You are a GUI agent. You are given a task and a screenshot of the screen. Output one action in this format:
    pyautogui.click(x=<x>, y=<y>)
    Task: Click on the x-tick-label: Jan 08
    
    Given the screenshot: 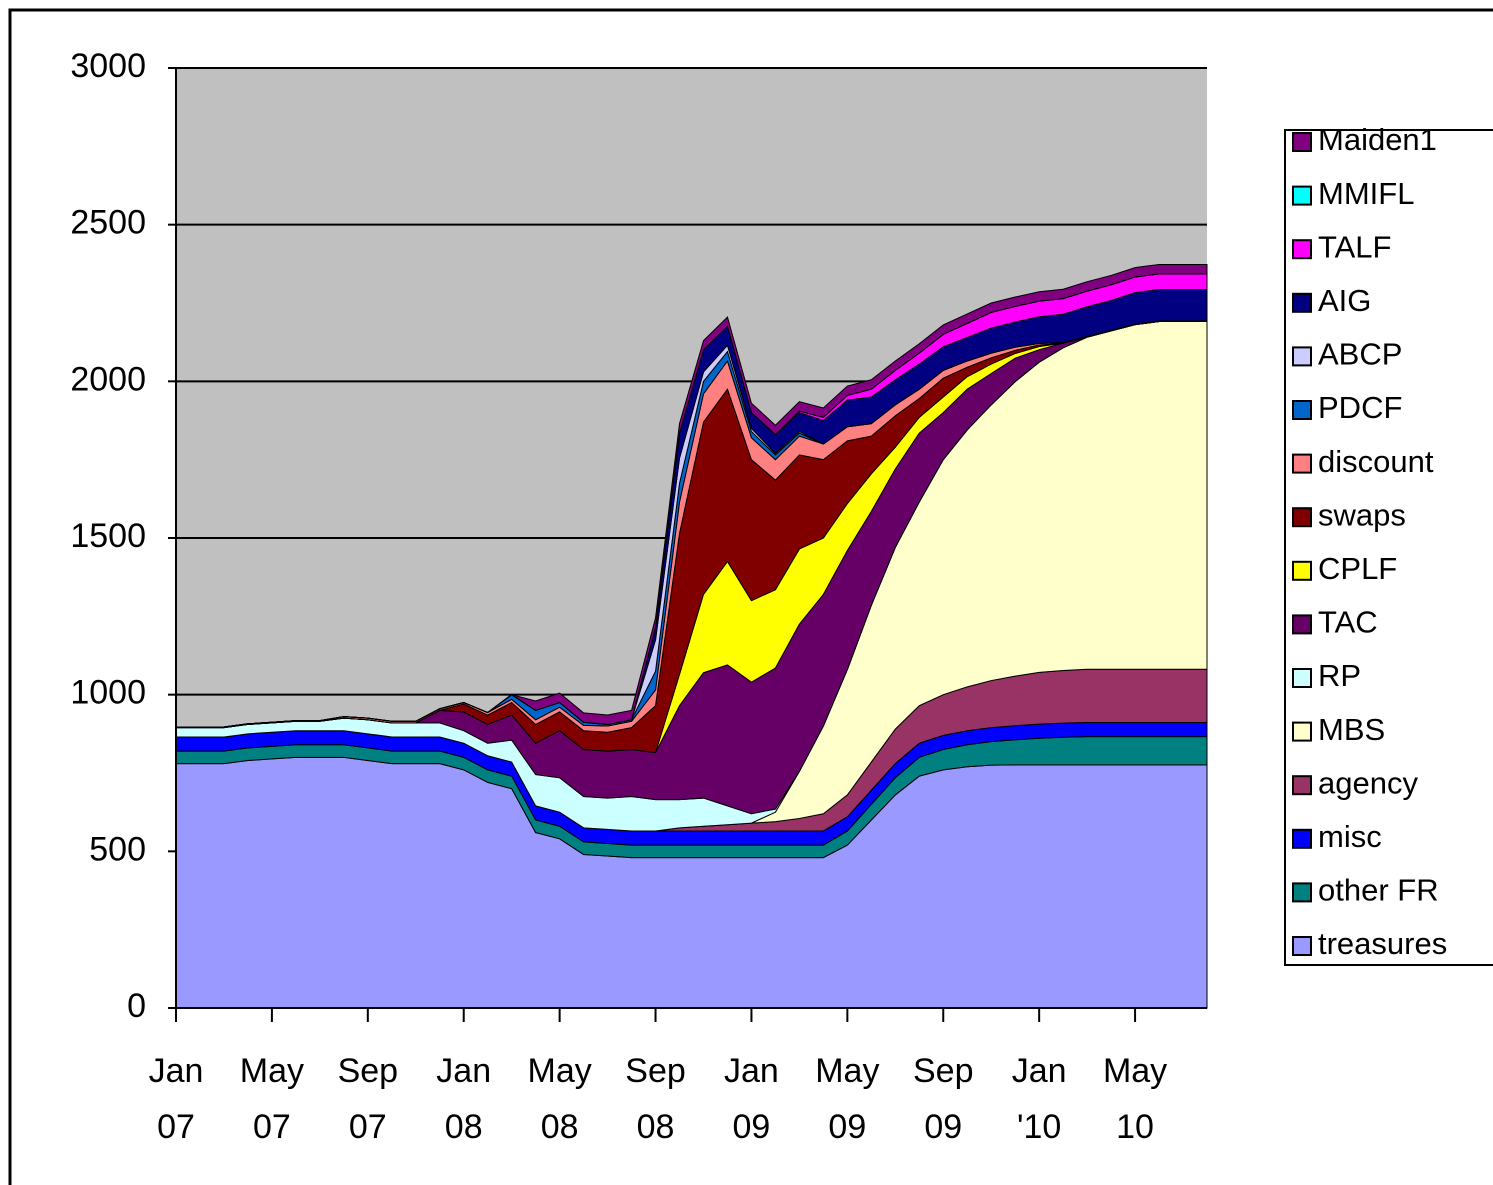 What is the action you would take?
    pyautogui.click(x=464, y=1099)
    